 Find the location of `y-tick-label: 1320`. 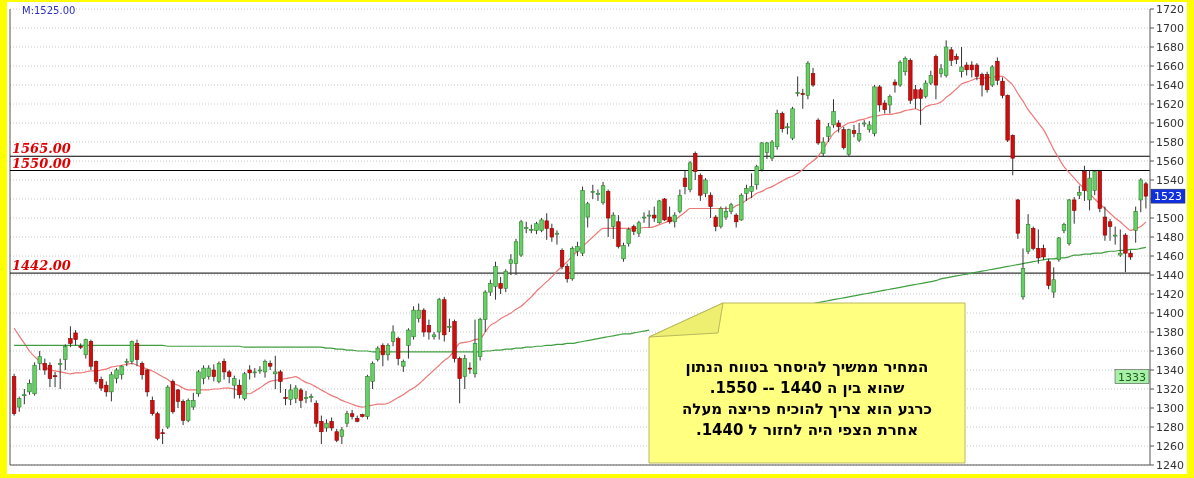

y-tick-label: 1320 is located at coordinates (1170, 389).